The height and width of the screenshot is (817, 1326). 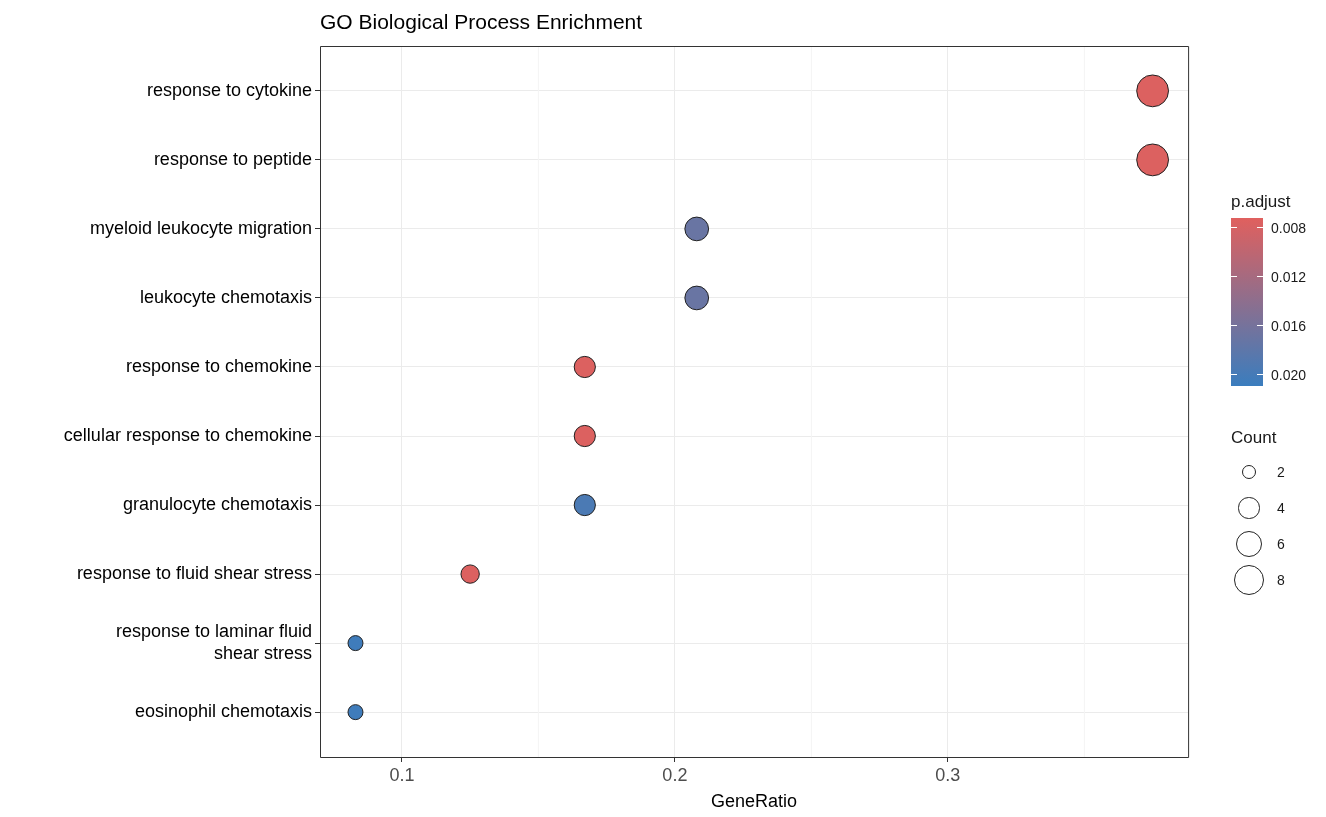 I want to click on legend-label: 6, so click(x=1281, y=544).